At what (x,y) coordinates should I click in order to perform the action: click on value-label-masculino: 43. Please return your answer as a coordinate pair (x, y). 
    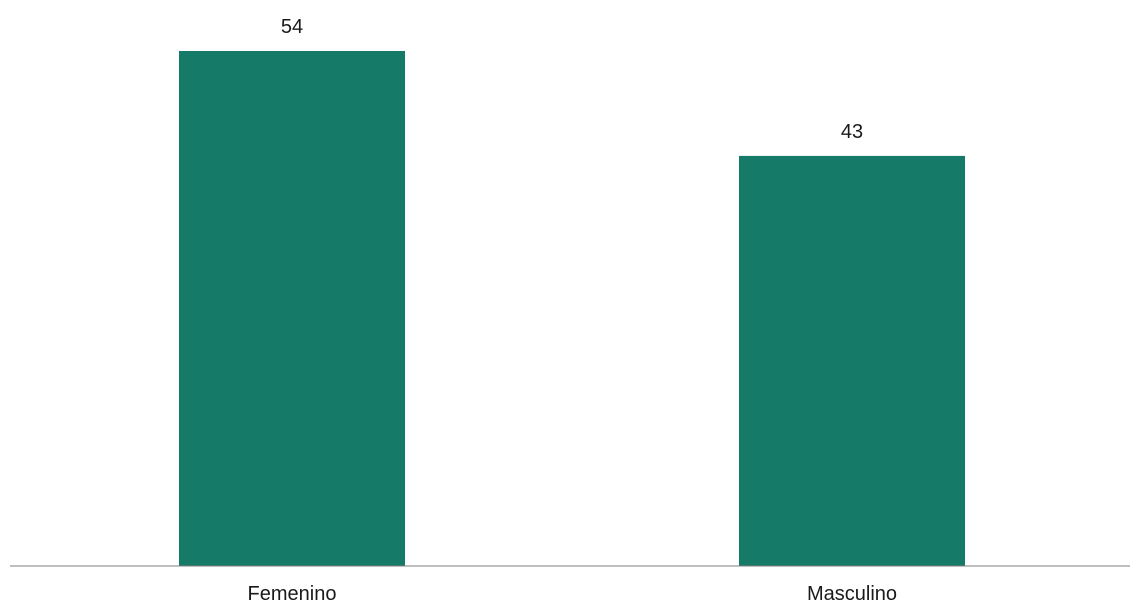
    Looking at the image, I should click on (852, 132).